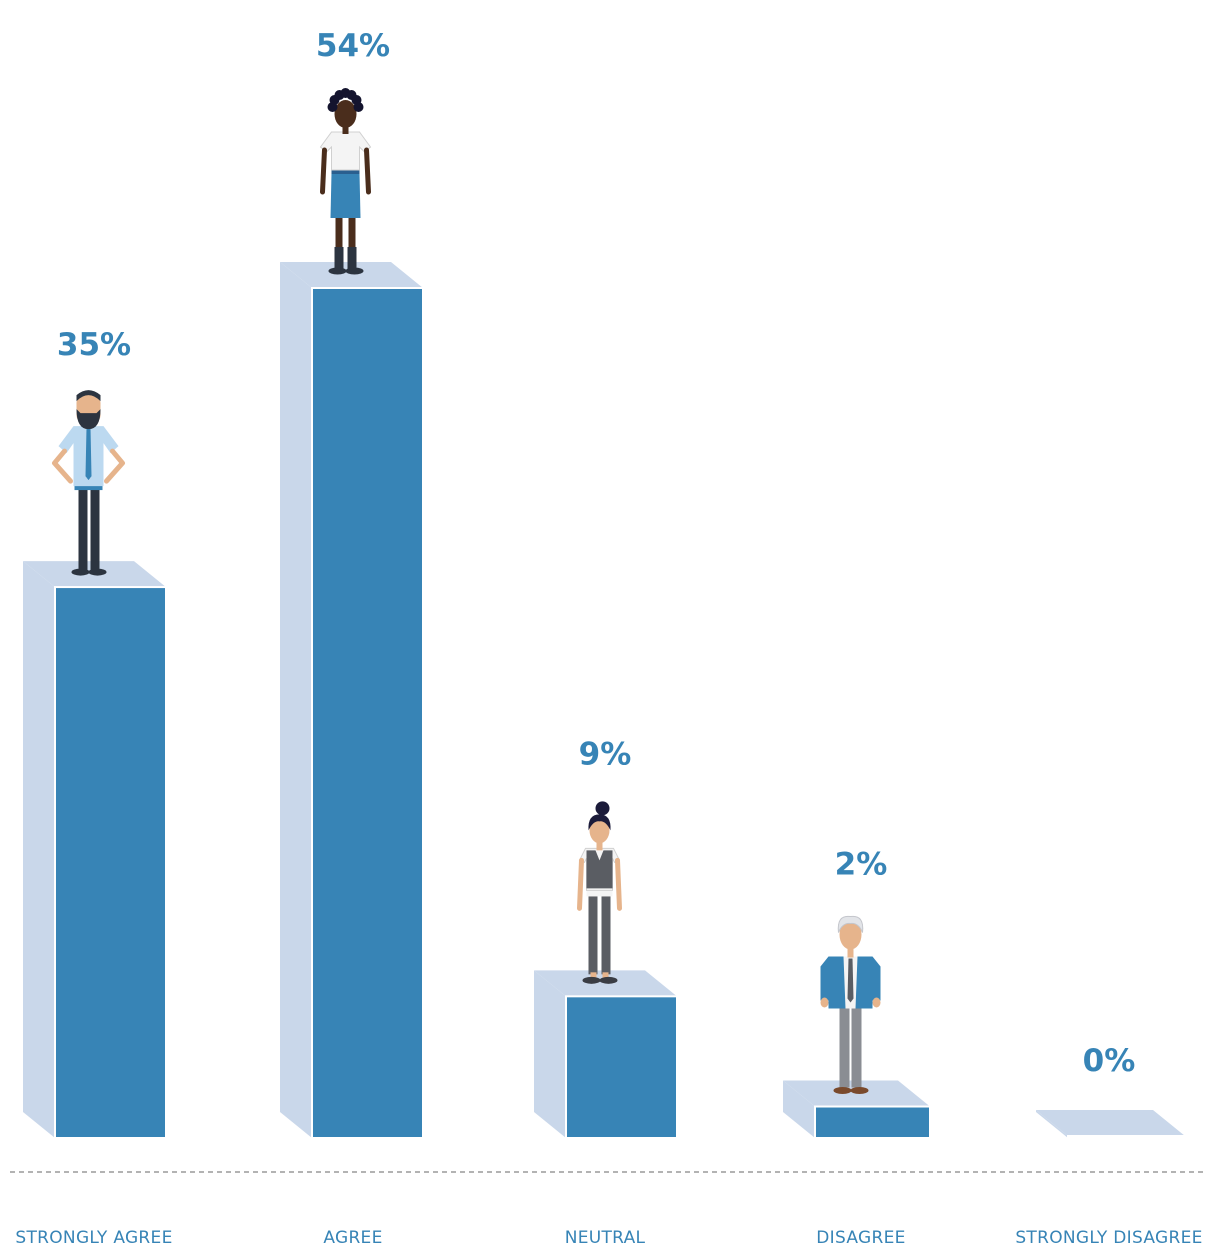  Describe the element at coordinates (599, 892) in the screenshot. I see `woman-grey-vest-figure-icon` at that location.